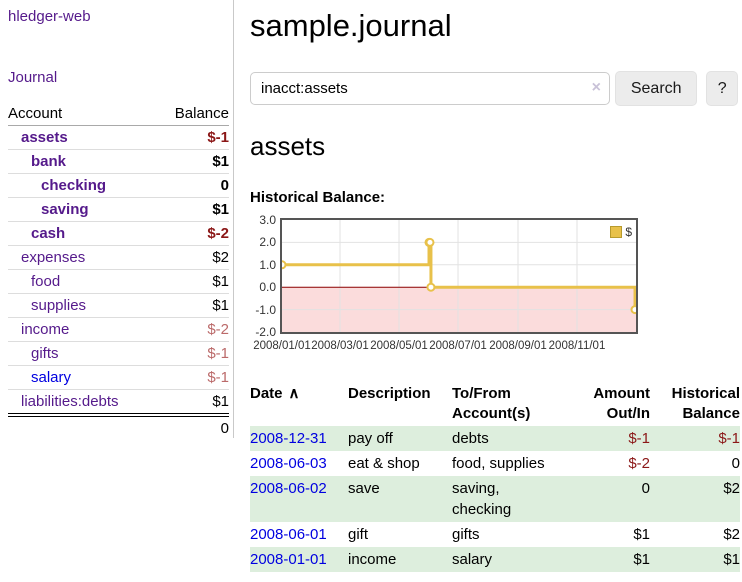 The width and height of the screenshot is (742, 582). I want to click on account-link-gifts: gifts, so click(45, 353).